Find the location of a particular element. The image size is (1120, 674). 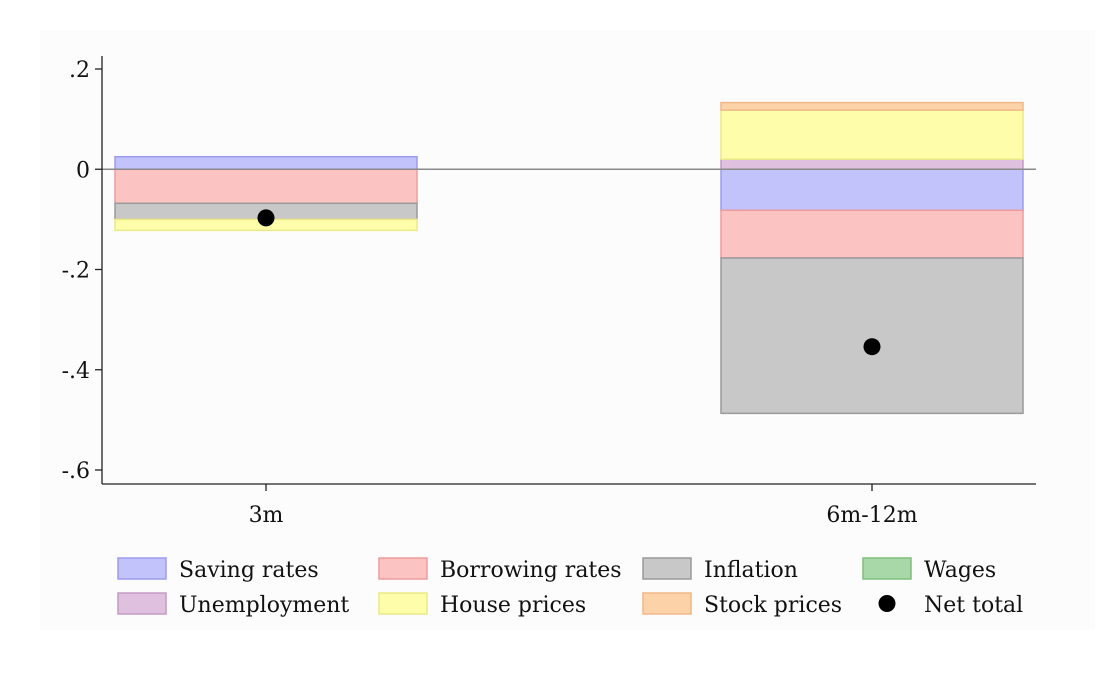

bar-saving-rates-6m-12m is located at coordinates (872, 190).